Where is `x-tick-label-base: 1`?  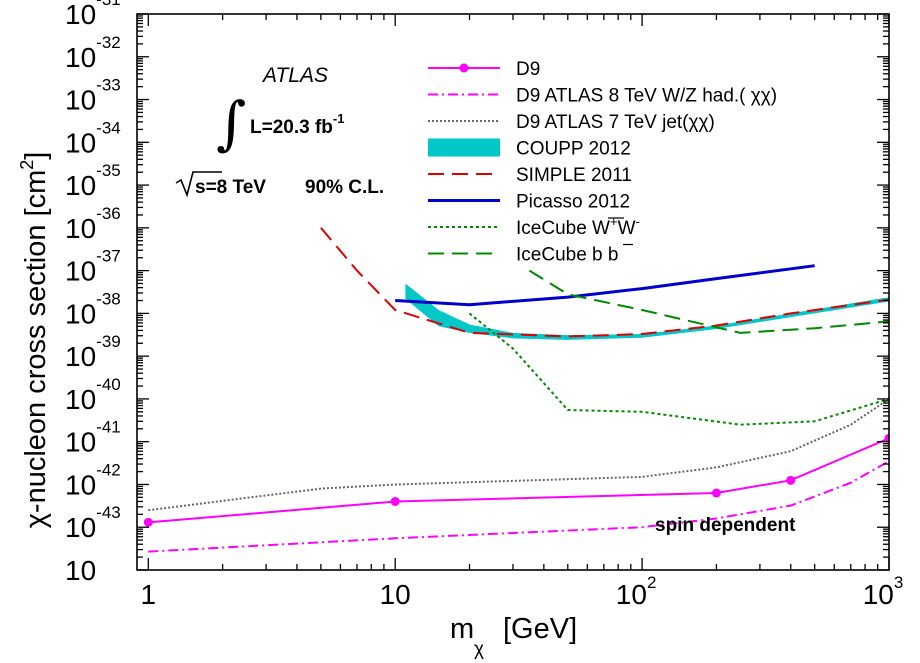 x-tick-label-base: 1 is located at coordinates (149, 594).